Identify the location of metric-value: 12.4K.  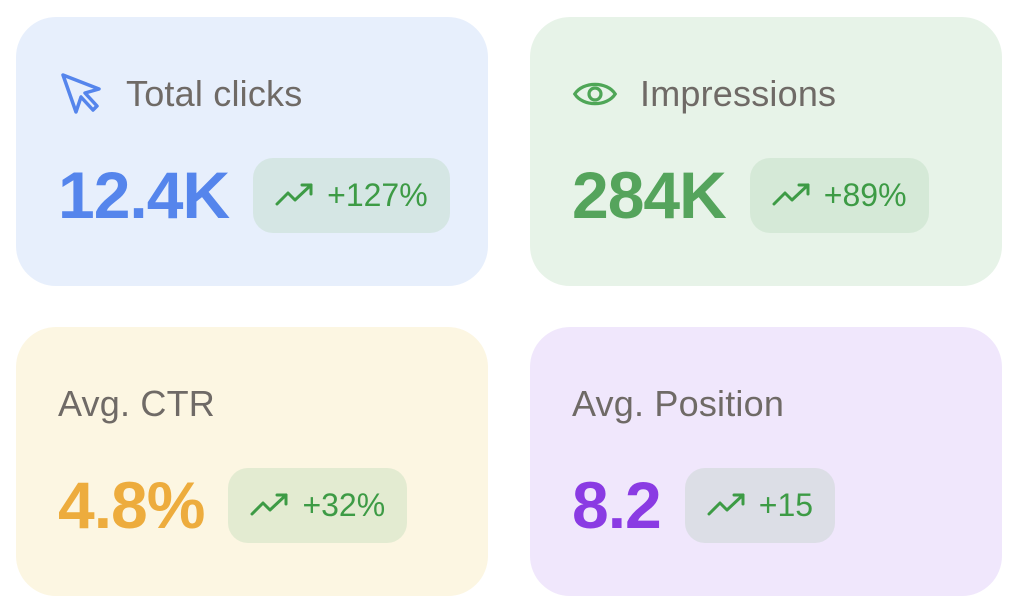
(144, 195).